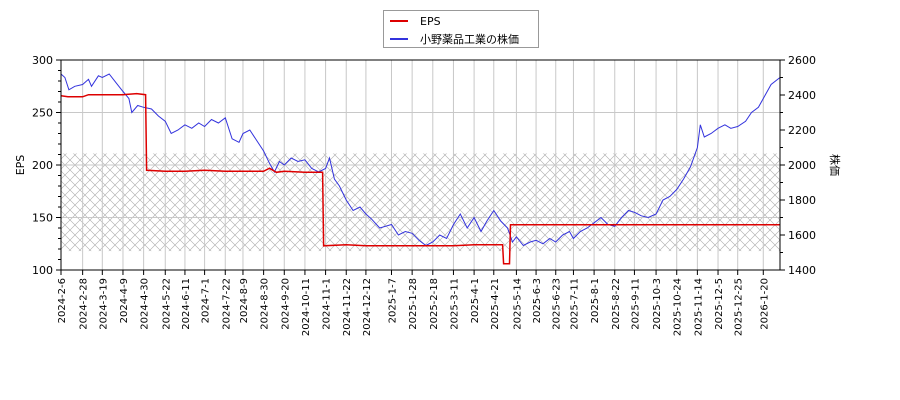 This screenshot has width=900, height=400. I want to click on svg-text: 2024-5-22, so click(166, 304).